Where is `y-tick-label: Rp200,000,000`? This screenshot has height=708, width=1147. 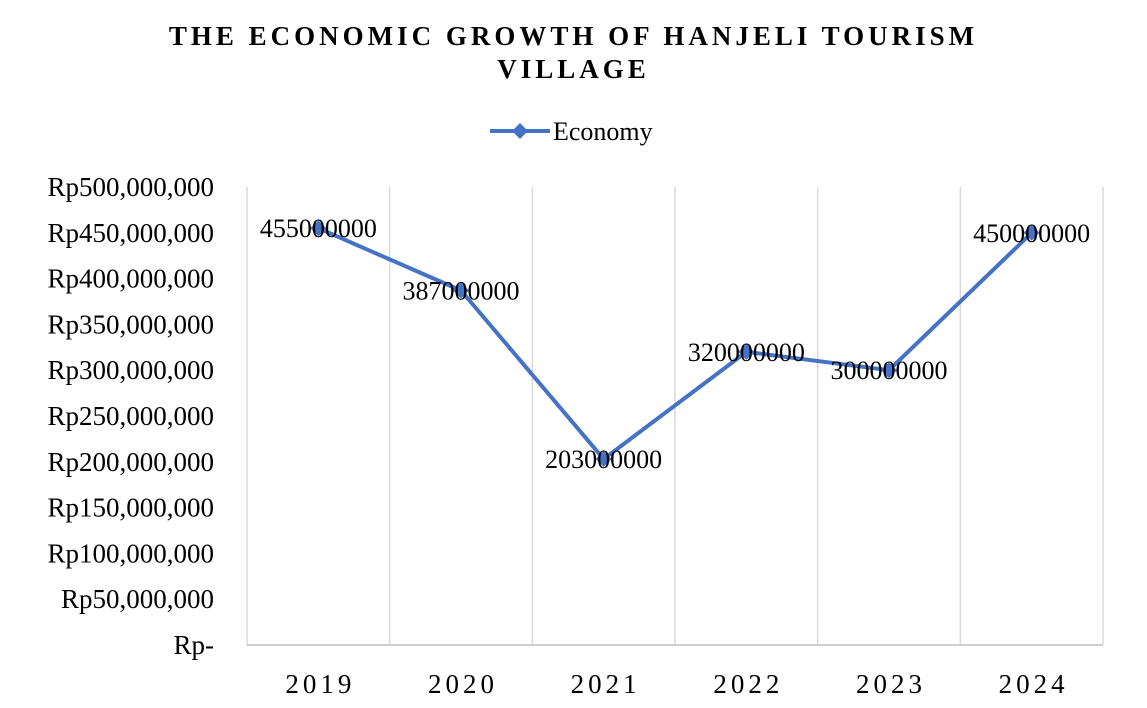
y-tick-label: Rp200,000,000 is located at coordinates (130, 462).